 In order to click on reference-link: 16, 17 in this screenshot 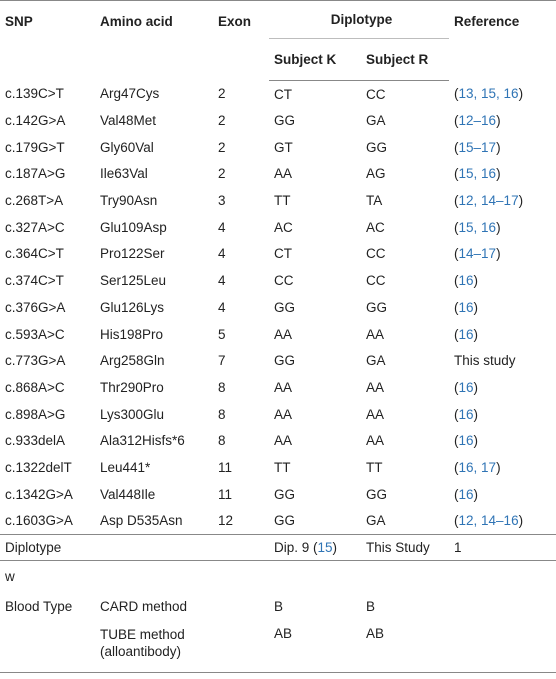, I will do `click(477, 467)`.